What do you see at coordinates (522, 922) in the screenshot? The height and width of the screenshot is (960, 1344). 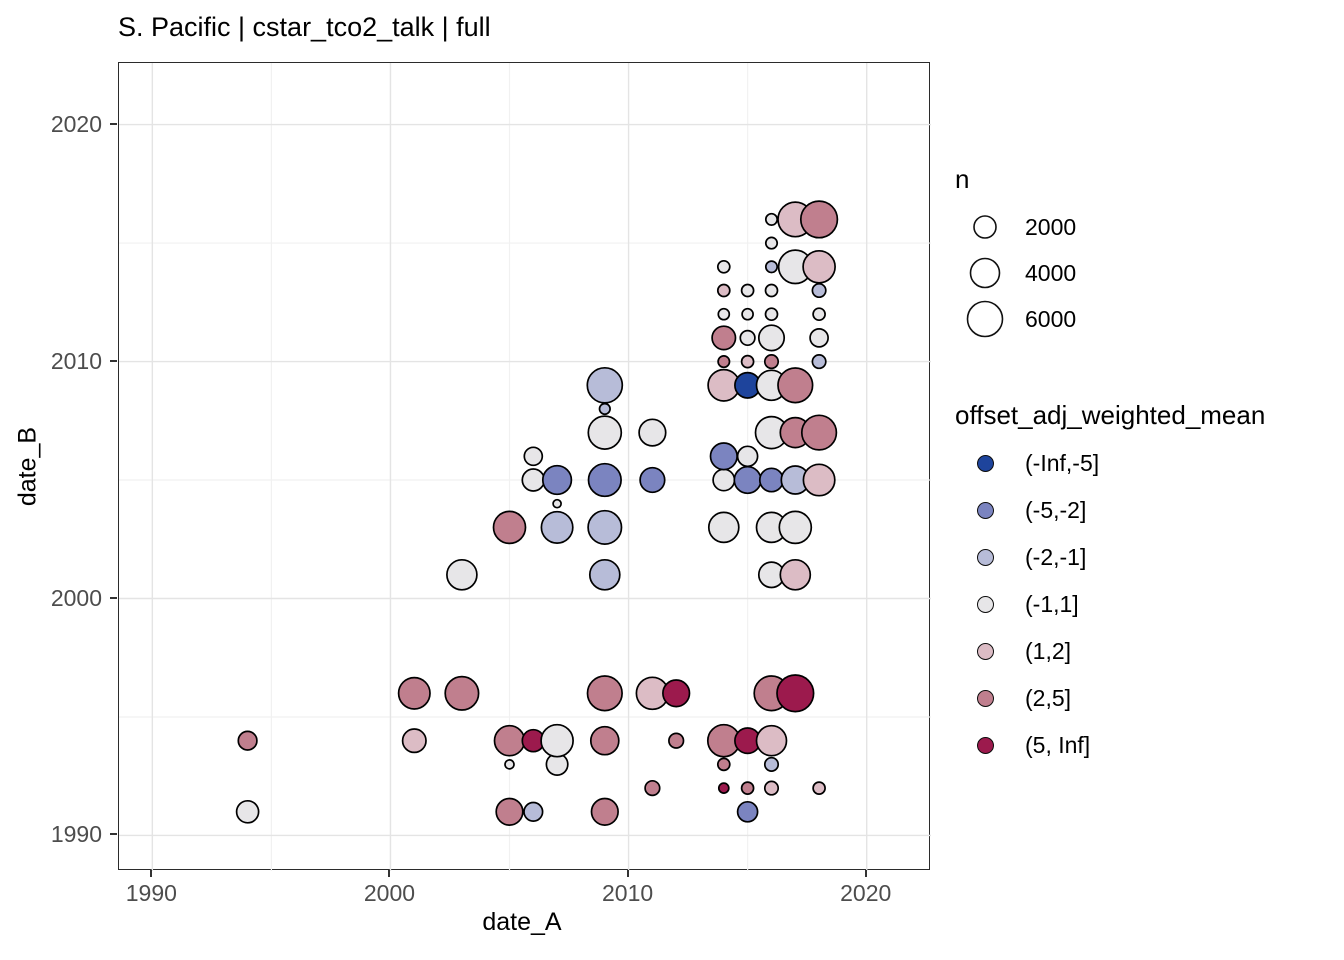 I see `x-axis-title: date_A` at bounding box center [522, 922].